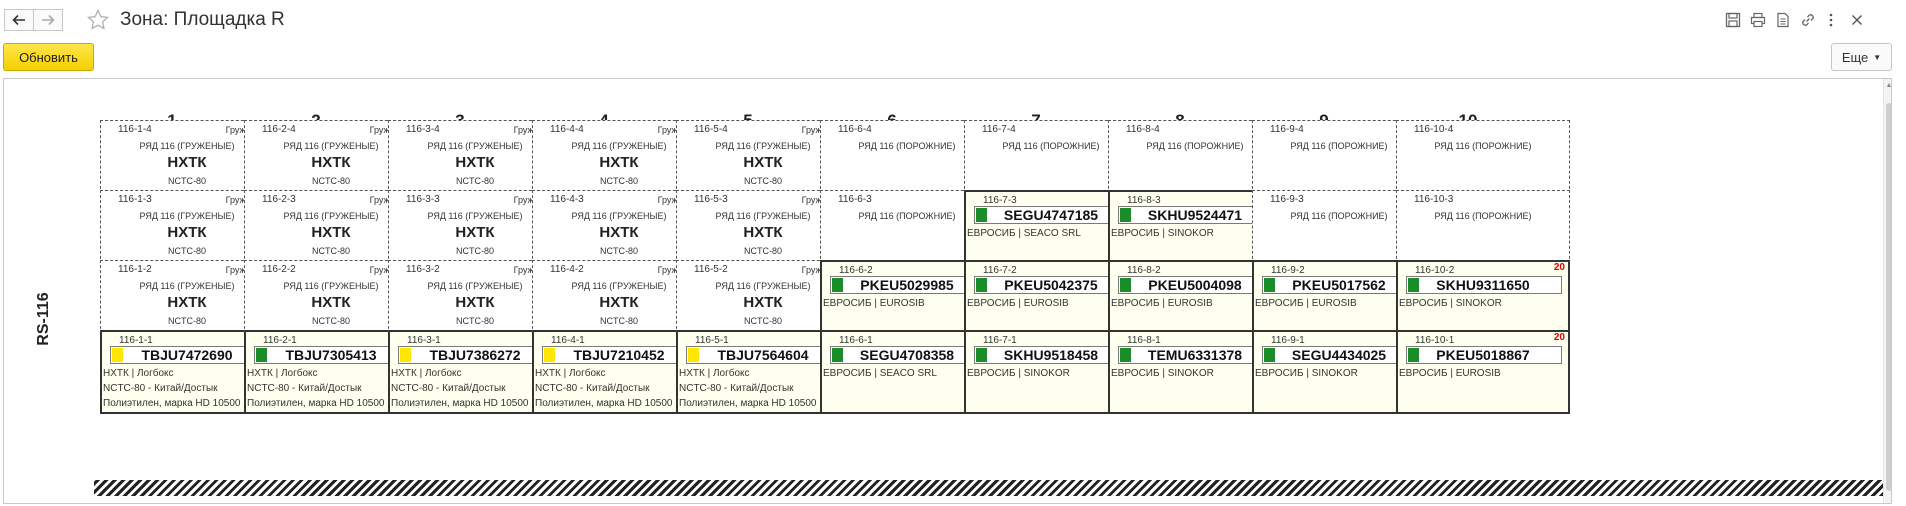 The width and height of the screenshot is (1906, 506). What do you see at coordinates (1052, 355) in the screenshot?
I see `container-box: SKHU9518458` at bounding box center [1052, 355].